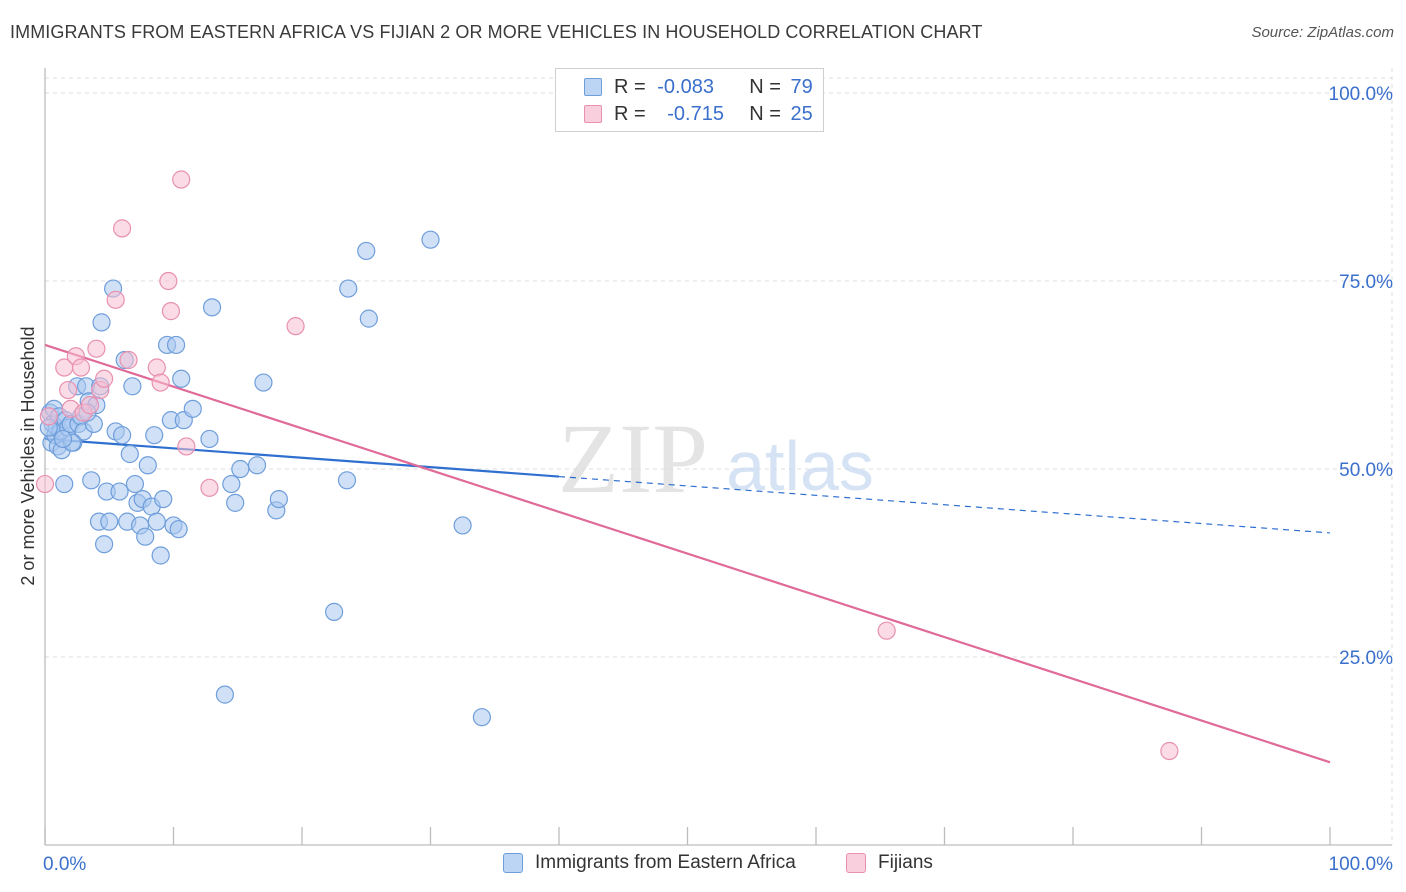 The height and width of the screenshot is (892, 1406). I want to click on legend-row-immigrants: R = -0.083 N = 79, so click(698, 87).